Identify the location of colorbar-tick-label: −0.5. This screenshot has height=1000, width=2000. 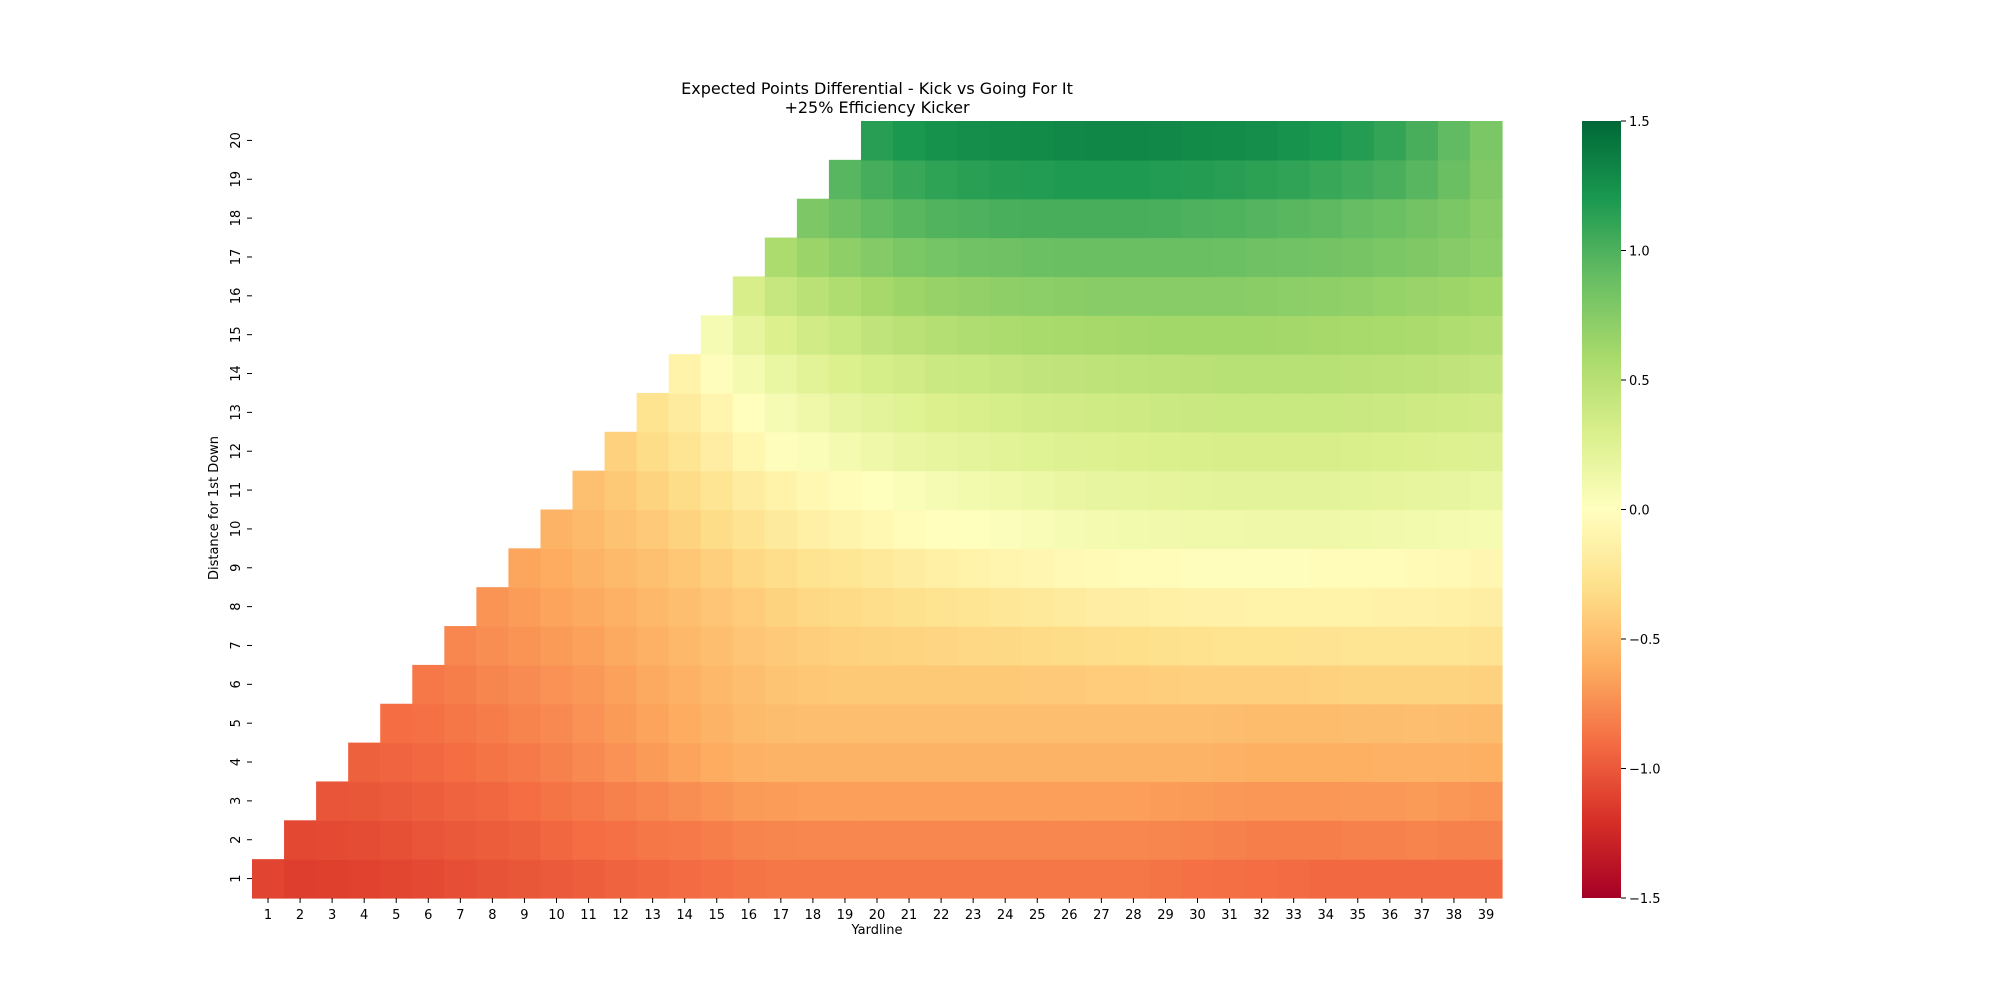
(1645, 640).